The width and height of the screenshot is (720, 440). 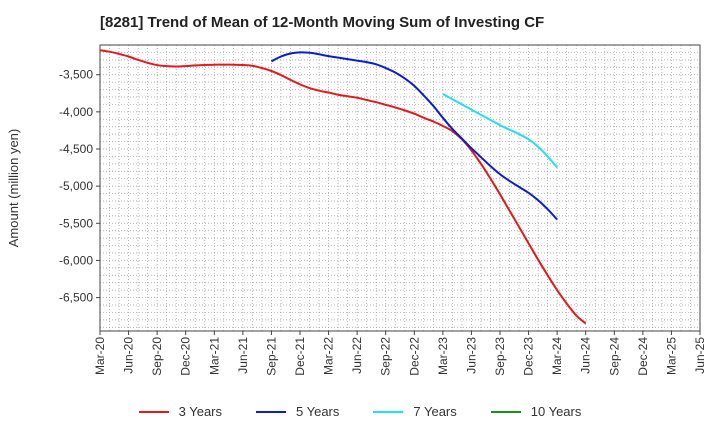 What do you see at coordinates (414, 356) in the screenshot?
I see `x-tick-label: Dec-22` at bounding box center [414, 356].